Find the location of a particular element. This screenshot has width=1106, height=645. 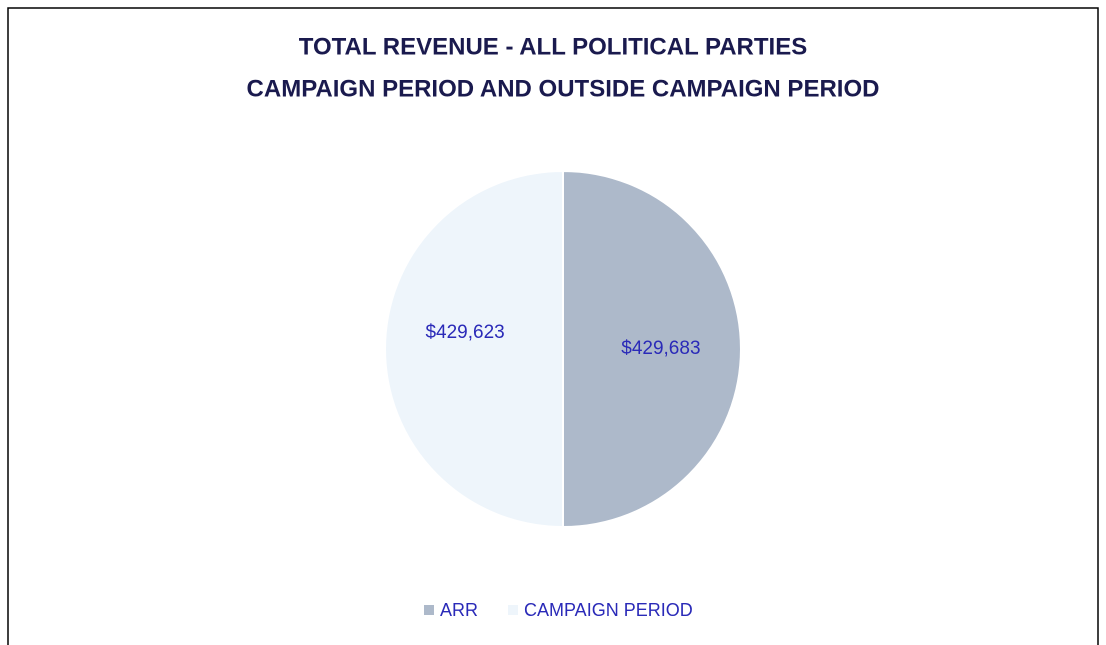

legend-label: ARR is located at coordinates (459, 610).